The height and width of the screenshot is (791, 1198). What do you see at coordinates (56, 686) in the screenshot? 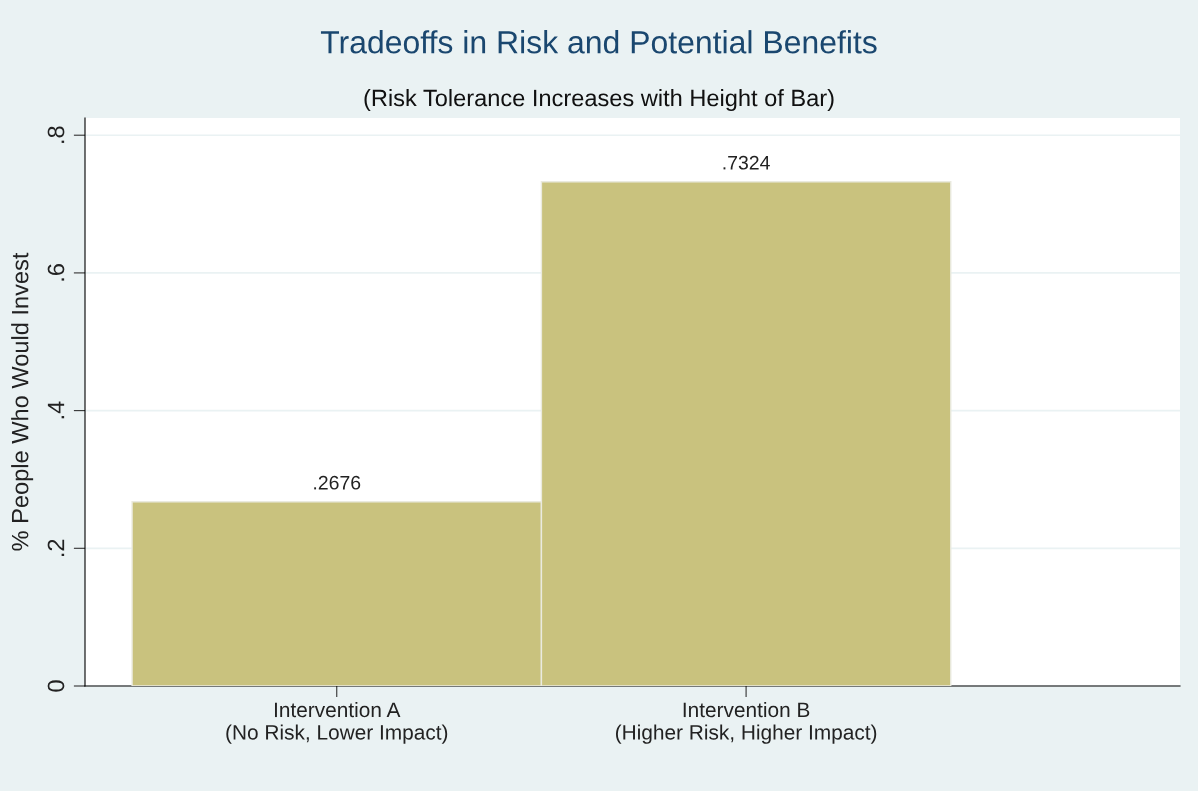
I see `y-tick-label: 0` at bounding box center [56, 686].